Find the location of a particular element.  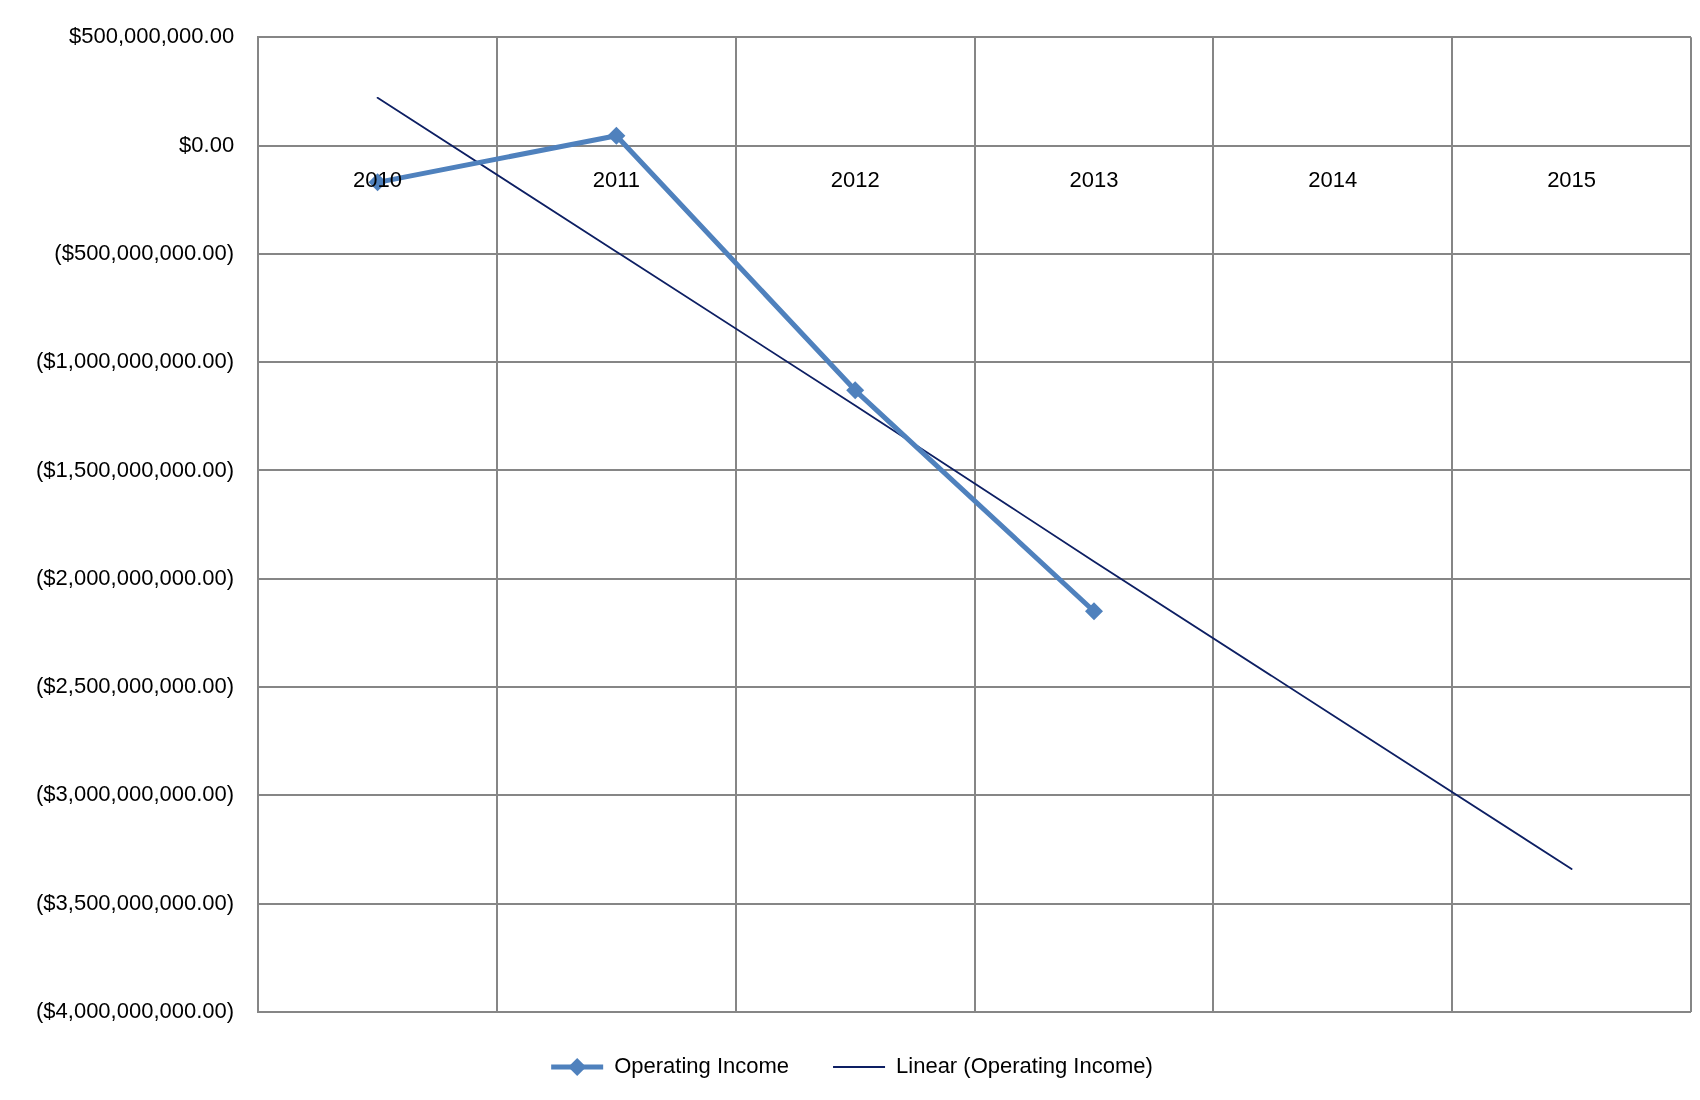

x-tick-label: 2011 is located at coordinates (616, 179).